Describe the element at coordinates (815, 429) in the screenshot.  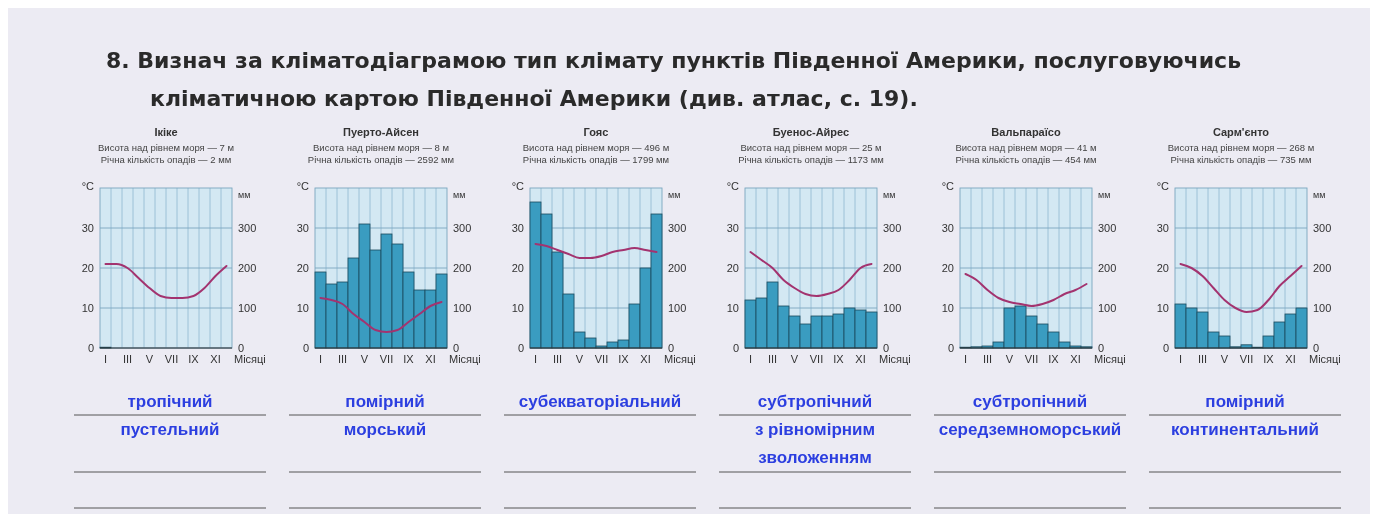
I see `text: субтропічний з рівномірним зволоженням` at that location.